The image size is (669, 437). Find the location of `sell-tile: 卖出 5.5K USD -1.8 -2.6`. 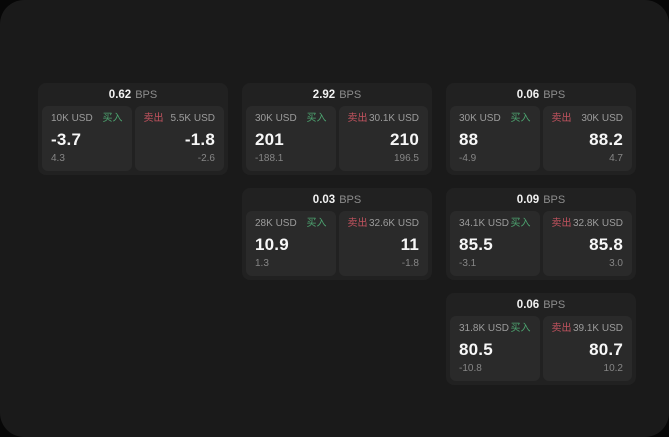

sell-tile: 卖出 5.5K USD -1.8 -2.6 is located at coordinates (179, 138).